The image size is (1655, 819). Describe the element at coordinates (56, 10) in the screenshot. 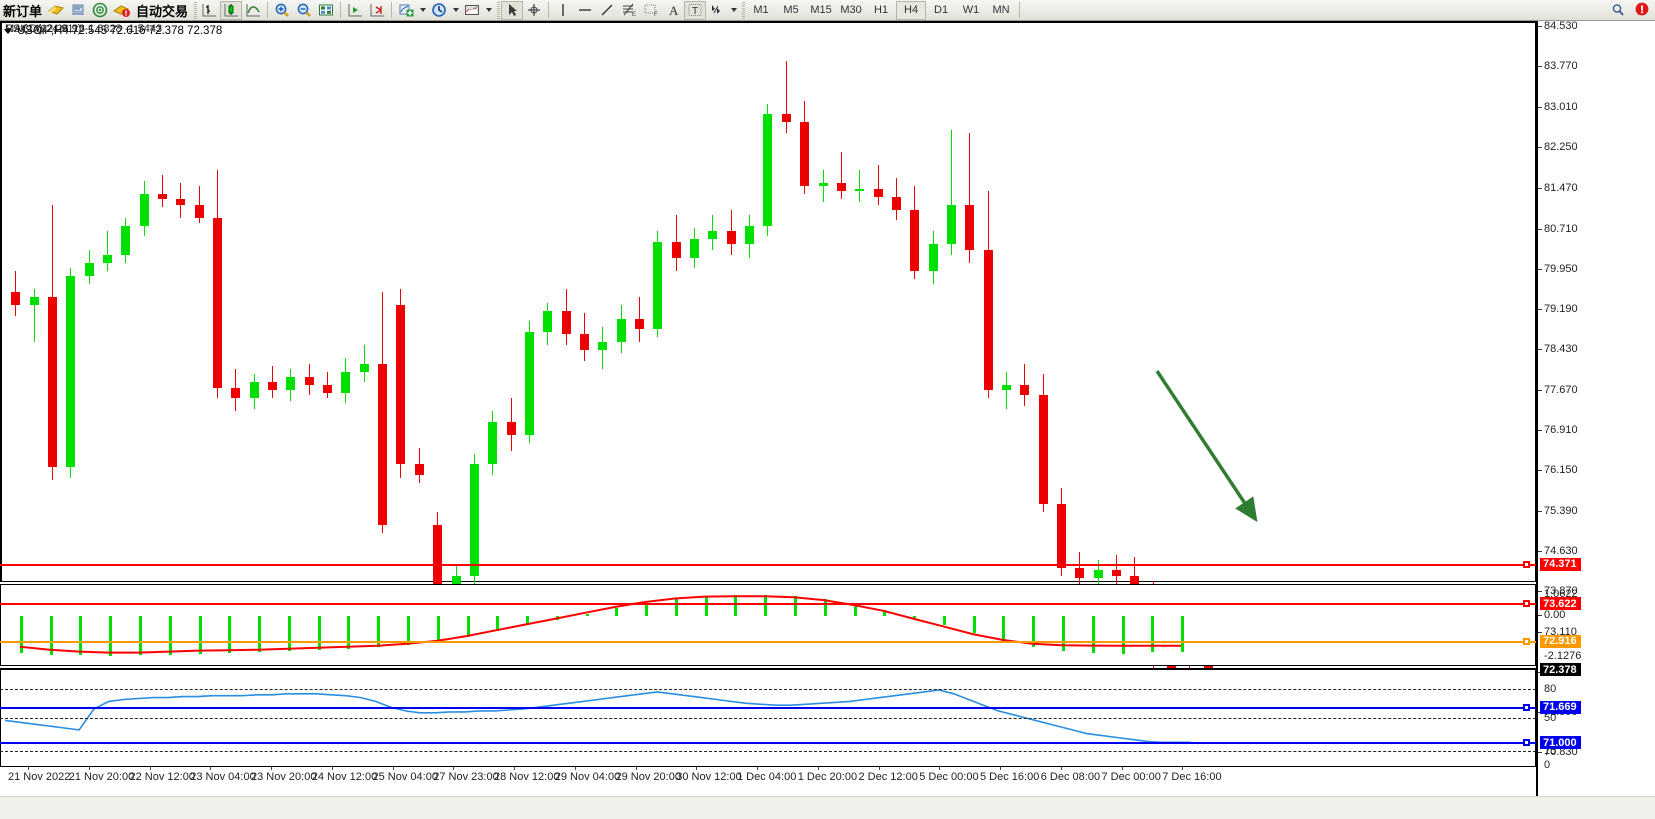

I see `new-order-icon` at that location.